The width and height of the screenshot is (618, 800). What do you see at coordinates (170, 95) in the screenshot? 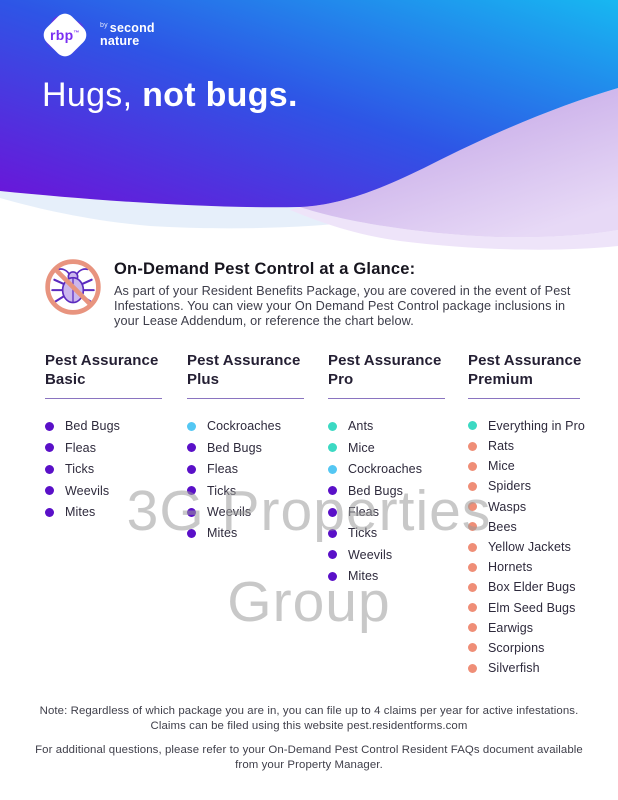
I see `hero-title: Hugs, not bugs.` at bounding box center [170, 95].